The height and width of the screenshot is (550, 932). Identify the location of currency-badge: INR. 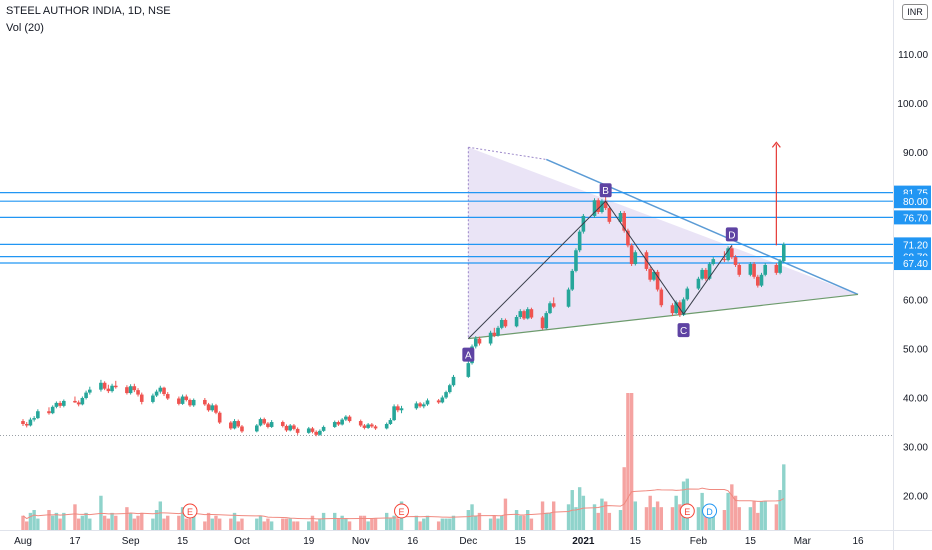
(915, 12).